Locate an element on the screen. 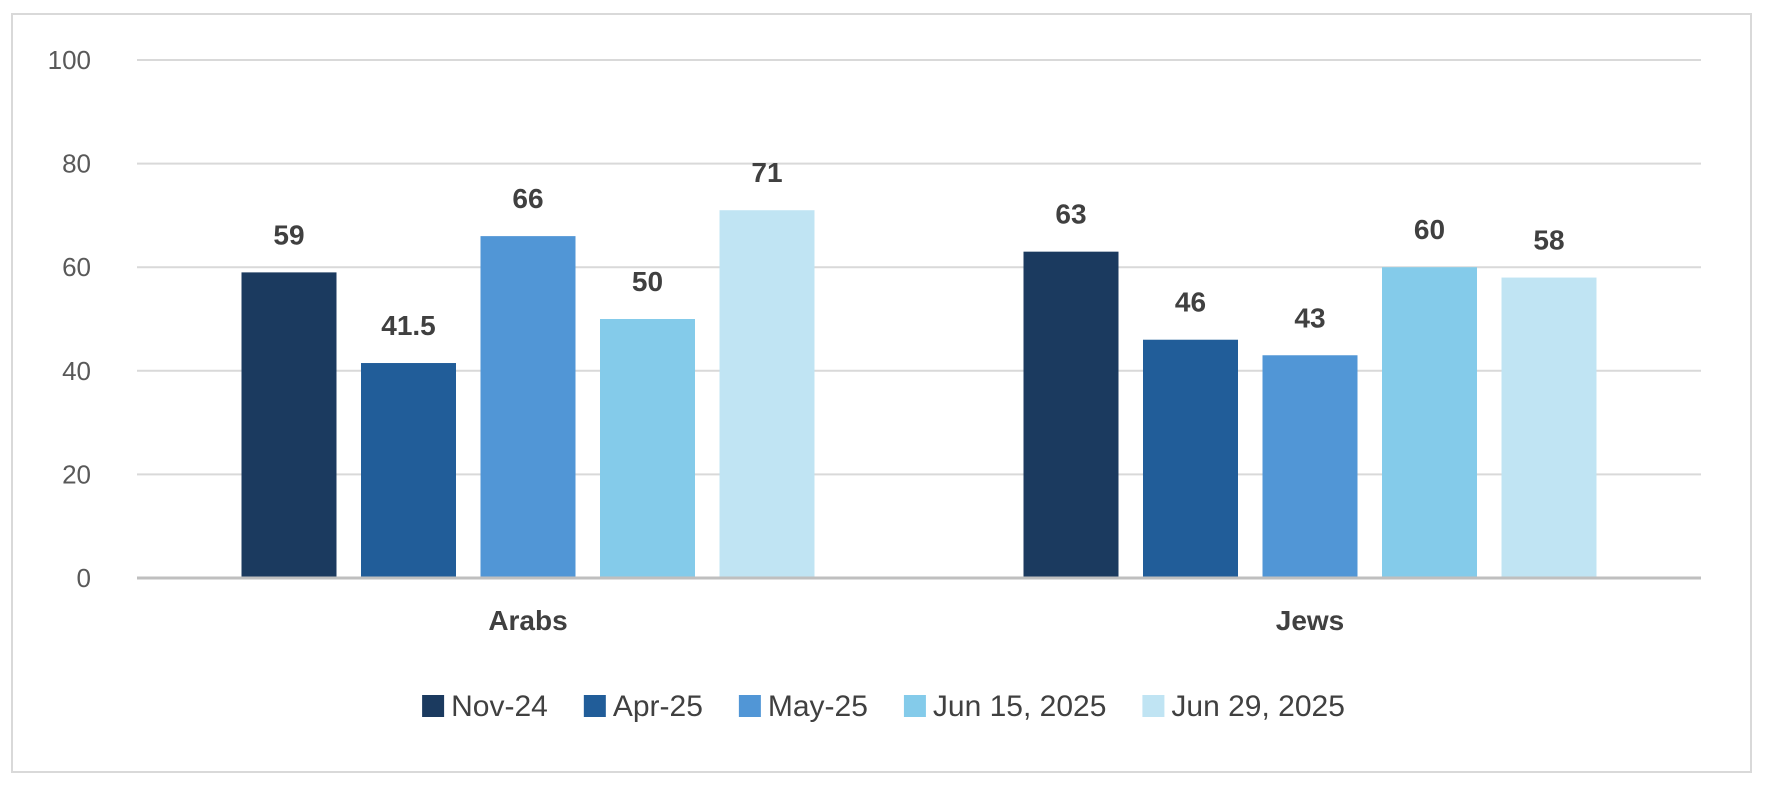 The height and width of the screenshot is (786, 1765). legend-label: May-25 is located at coordinates (818, 706).